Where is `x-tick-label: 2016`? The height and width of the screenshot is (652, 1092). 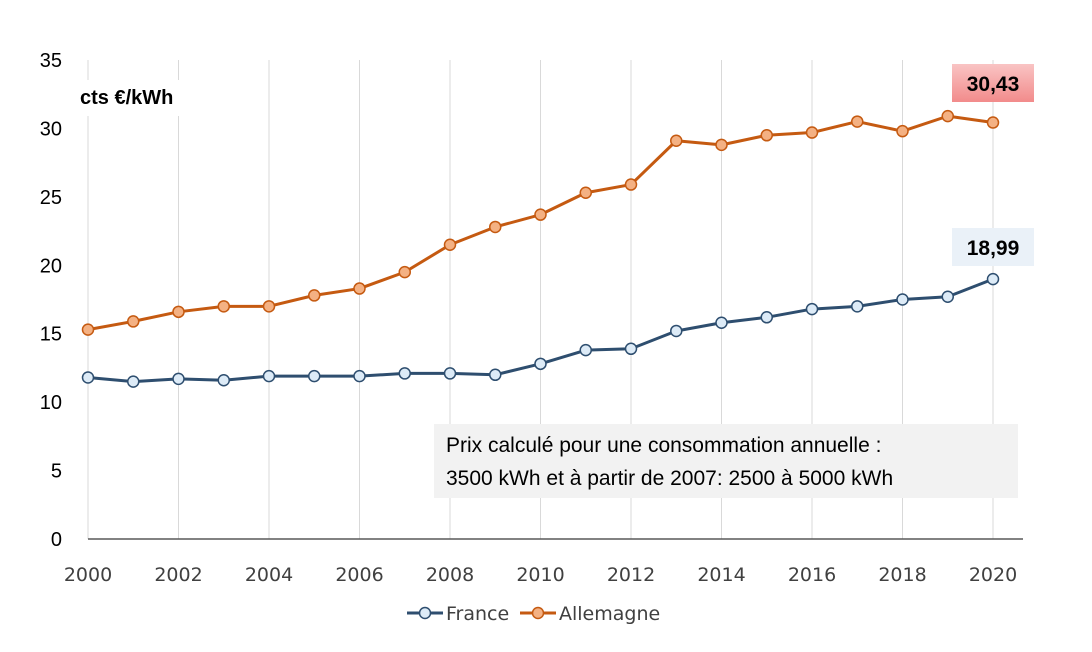 x-tick-label: 2016 is located at coordinates (812, 575).